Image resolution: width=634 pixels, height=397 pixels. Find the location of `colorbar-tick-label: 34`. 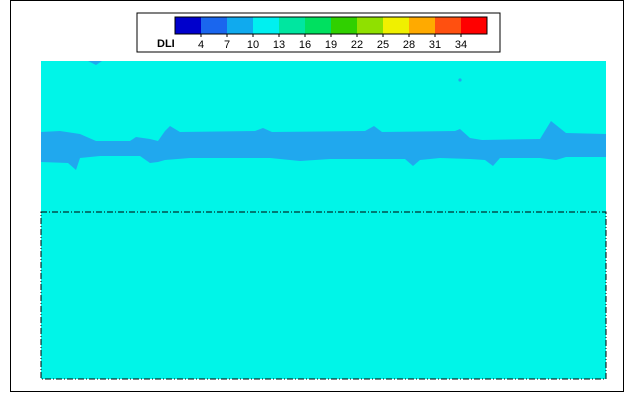

colorbar-tick-label: 34 is located at coordinates (461, 45).